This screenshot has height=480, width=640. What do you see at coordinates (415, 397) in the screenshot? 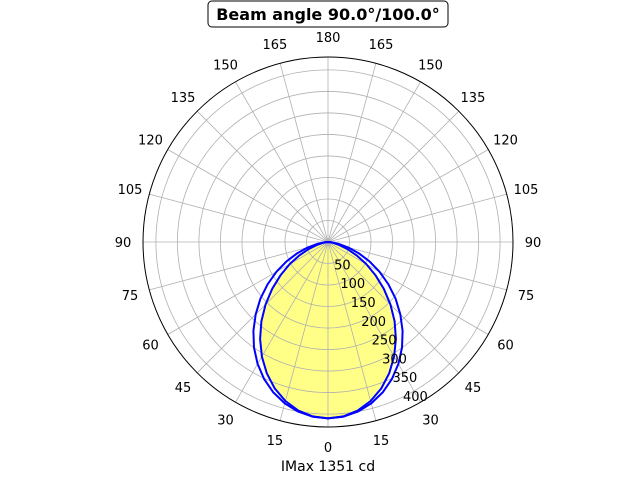
I see `radial-tick-label: 400` at bounding box center [415, 397].